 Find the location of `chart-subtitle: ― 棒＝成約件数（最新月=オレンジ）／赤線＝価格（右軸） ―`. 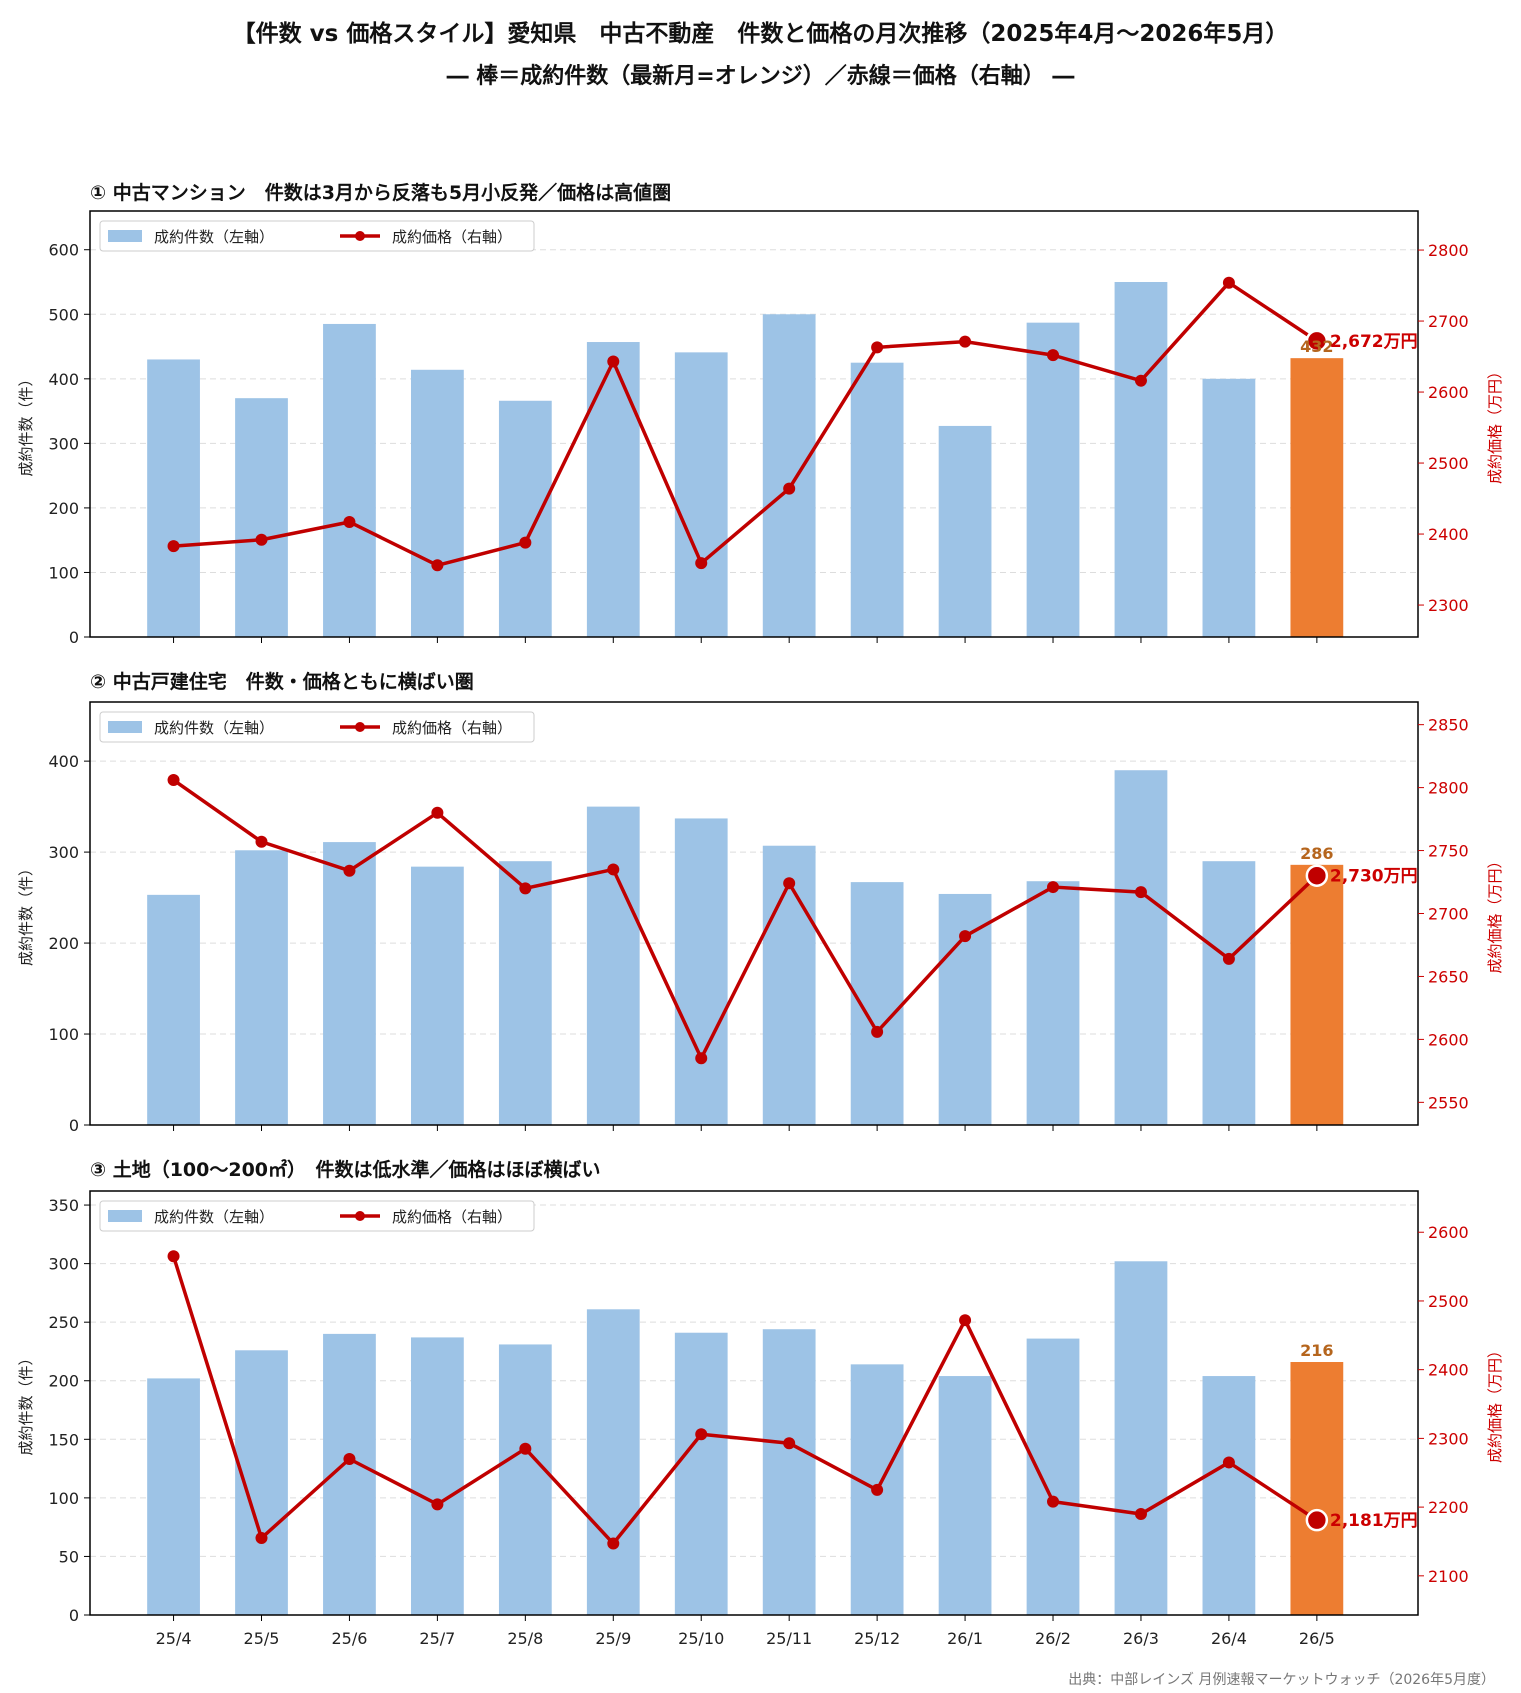

chart-subtitle: ― 棒＝成約件数（最新月=オレンジ）／赤線＝価格（右軸） ― is located at coordinates (760, 76).